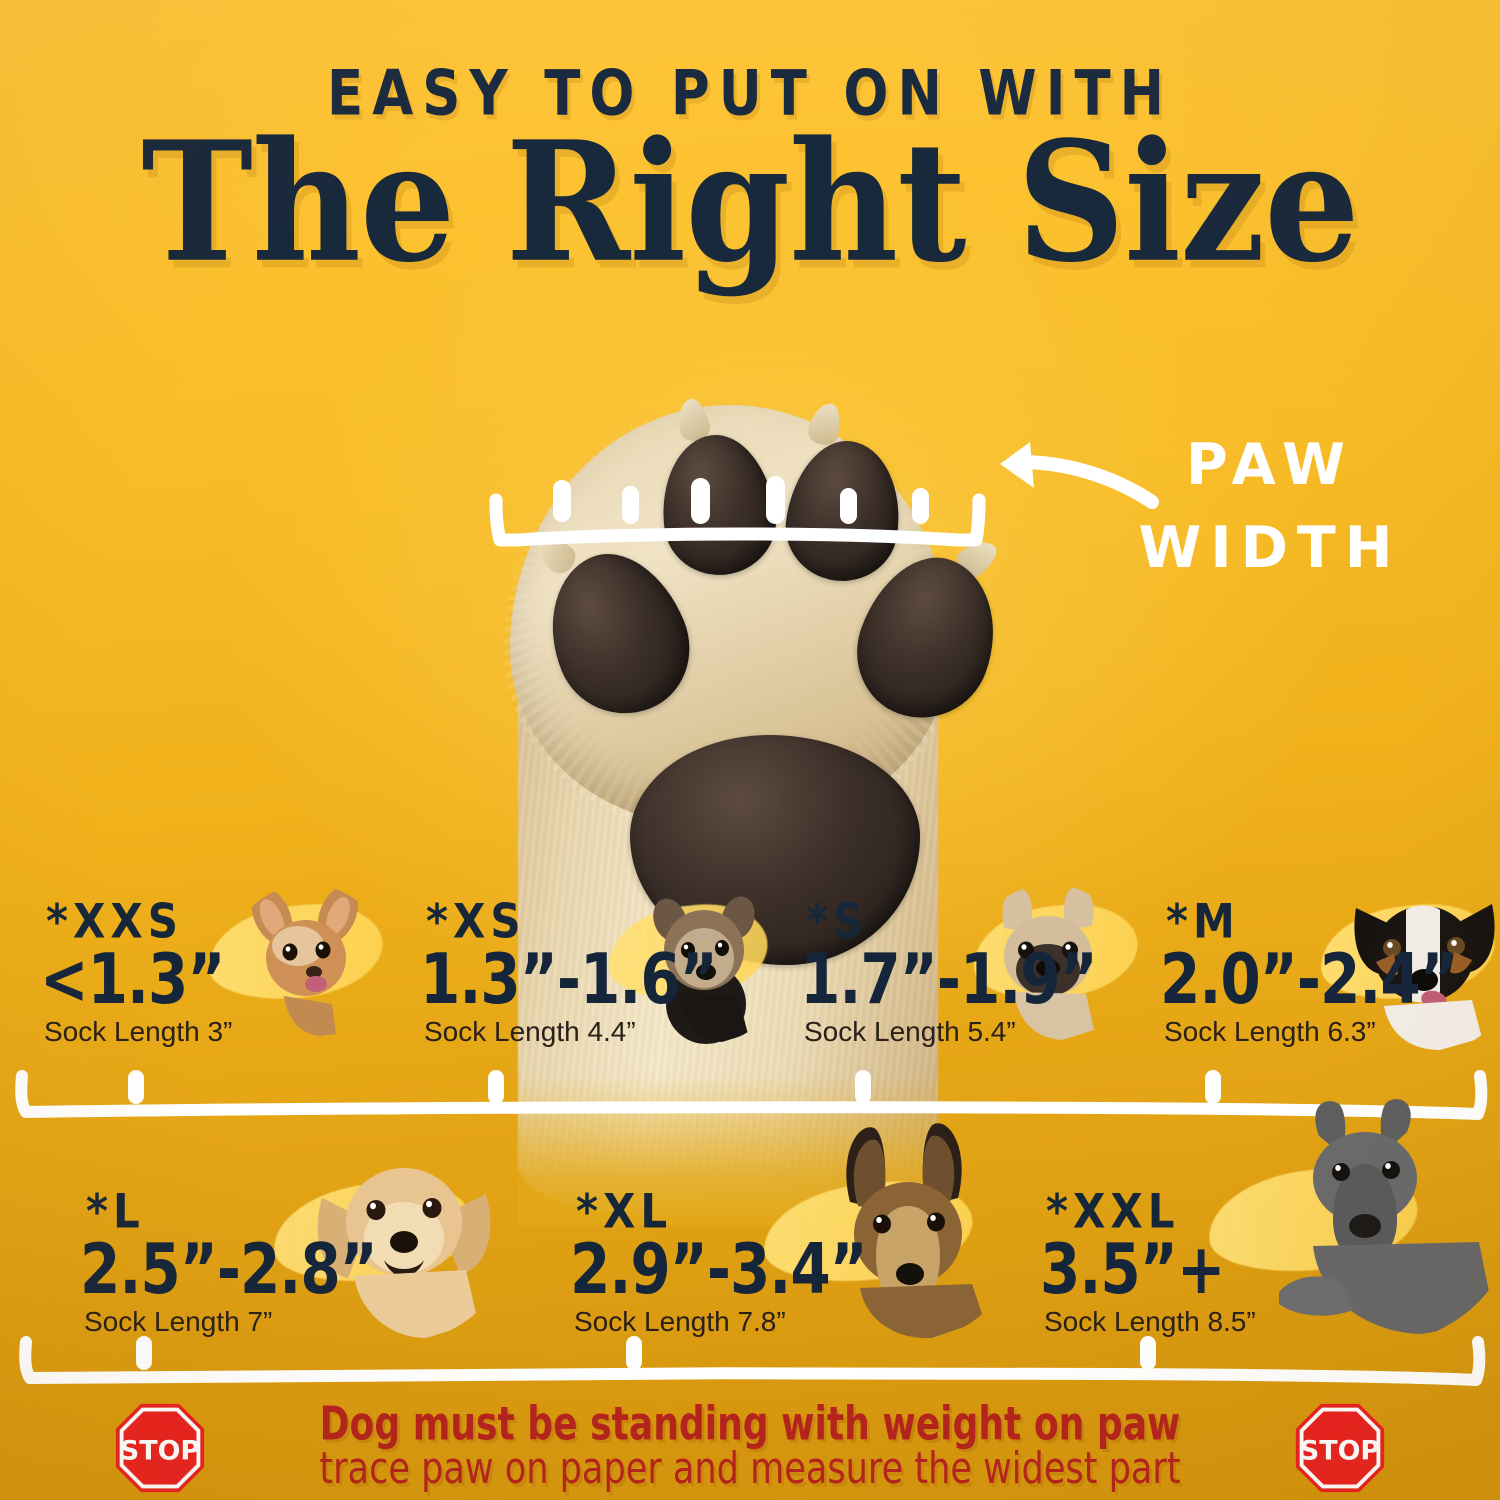 The height and width of the screenshot is (1500, 1500). I want to click on size-code: *XS, so click(476, 921).